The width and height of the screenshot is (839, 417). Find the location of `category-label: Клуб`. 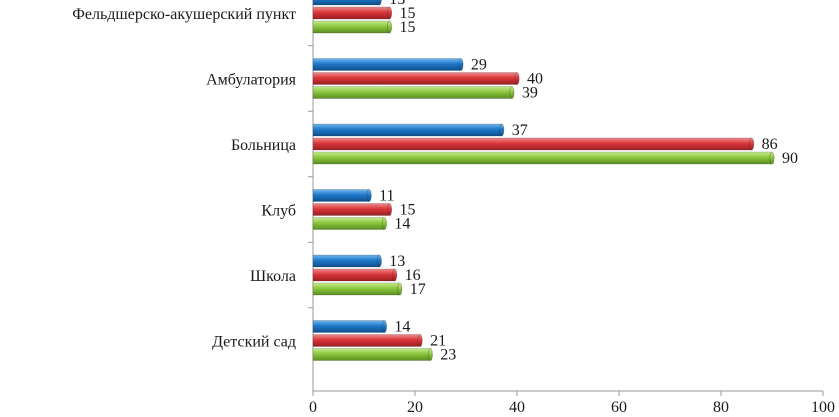

category-label: Клуб is located at coordinates (278, 211).